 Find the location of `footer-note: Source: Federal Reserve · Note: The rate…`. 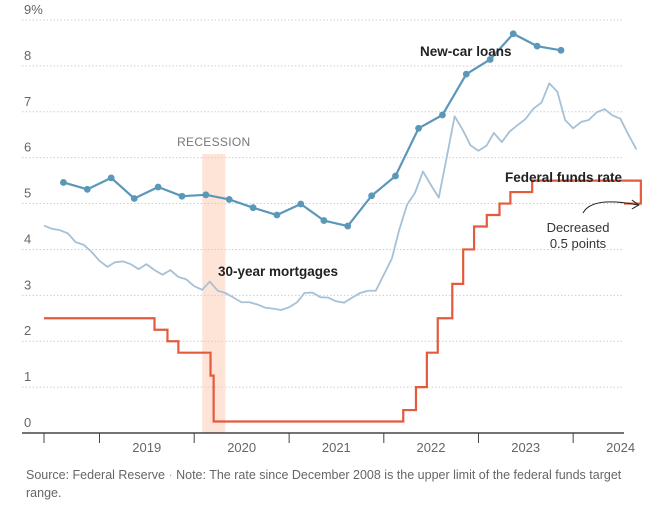

footer-note: Source: Federal Reserve · Note: The rate… is located at coordinates (326, 484).